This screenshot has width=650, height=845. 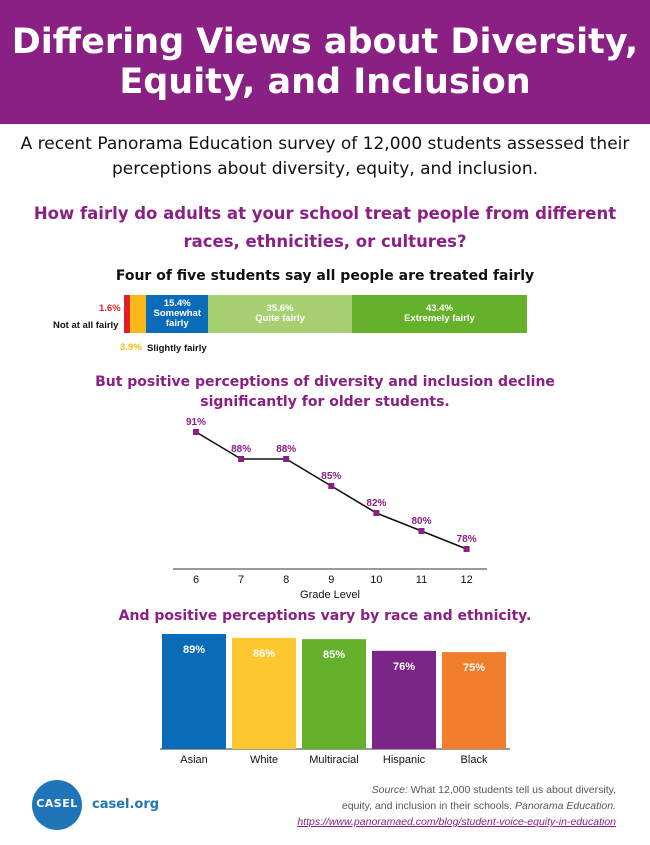 I want to click on value-label-not-at-all: 1.6%, so click(x=110, y=308).